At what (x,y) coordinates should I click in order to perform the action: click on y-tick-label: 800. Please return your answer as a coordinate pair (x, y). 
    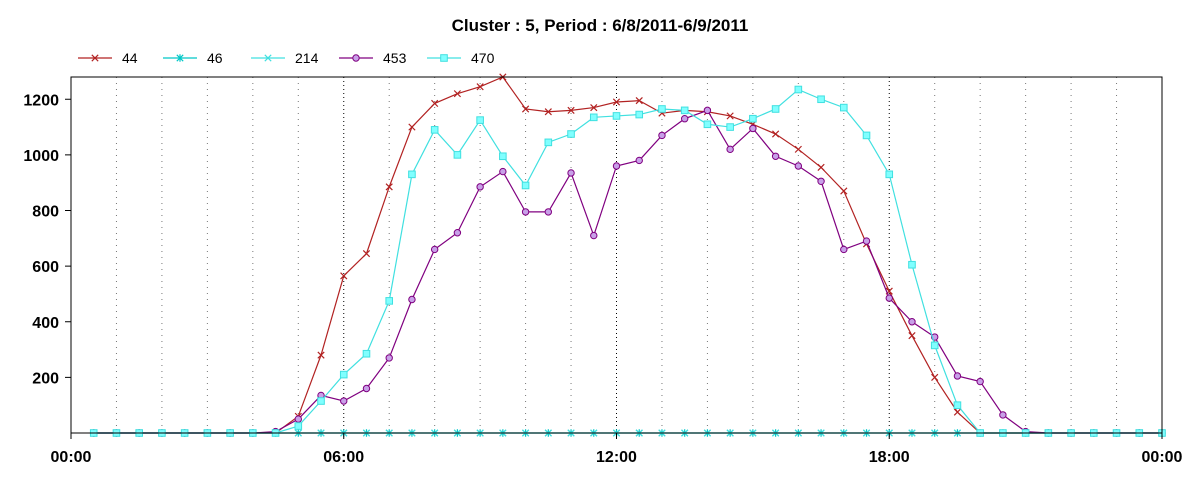
    Looking at the image, I should click on (45, 212).